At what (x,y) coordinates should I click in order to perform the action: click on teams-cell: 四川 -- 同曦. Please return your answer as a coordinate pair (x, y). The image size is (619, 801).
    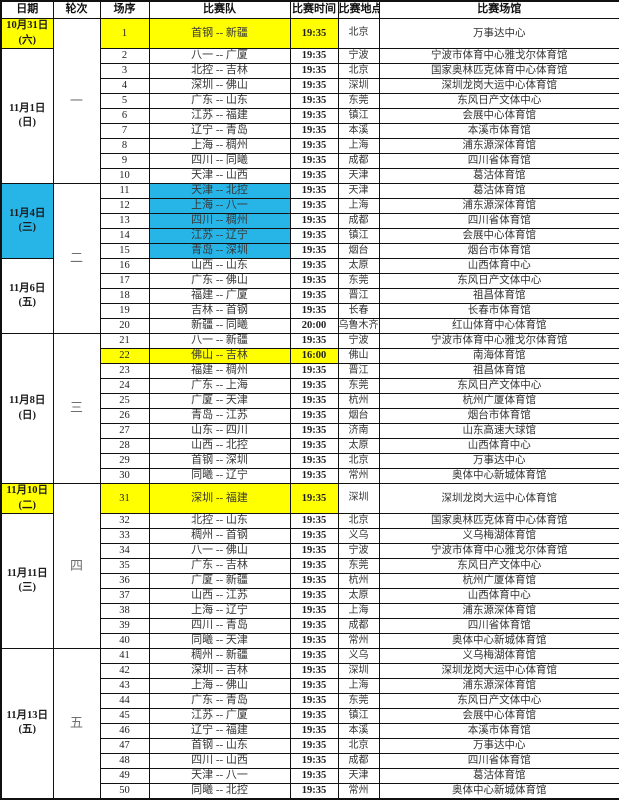
    Looking at the image, I should click on (219, 161).